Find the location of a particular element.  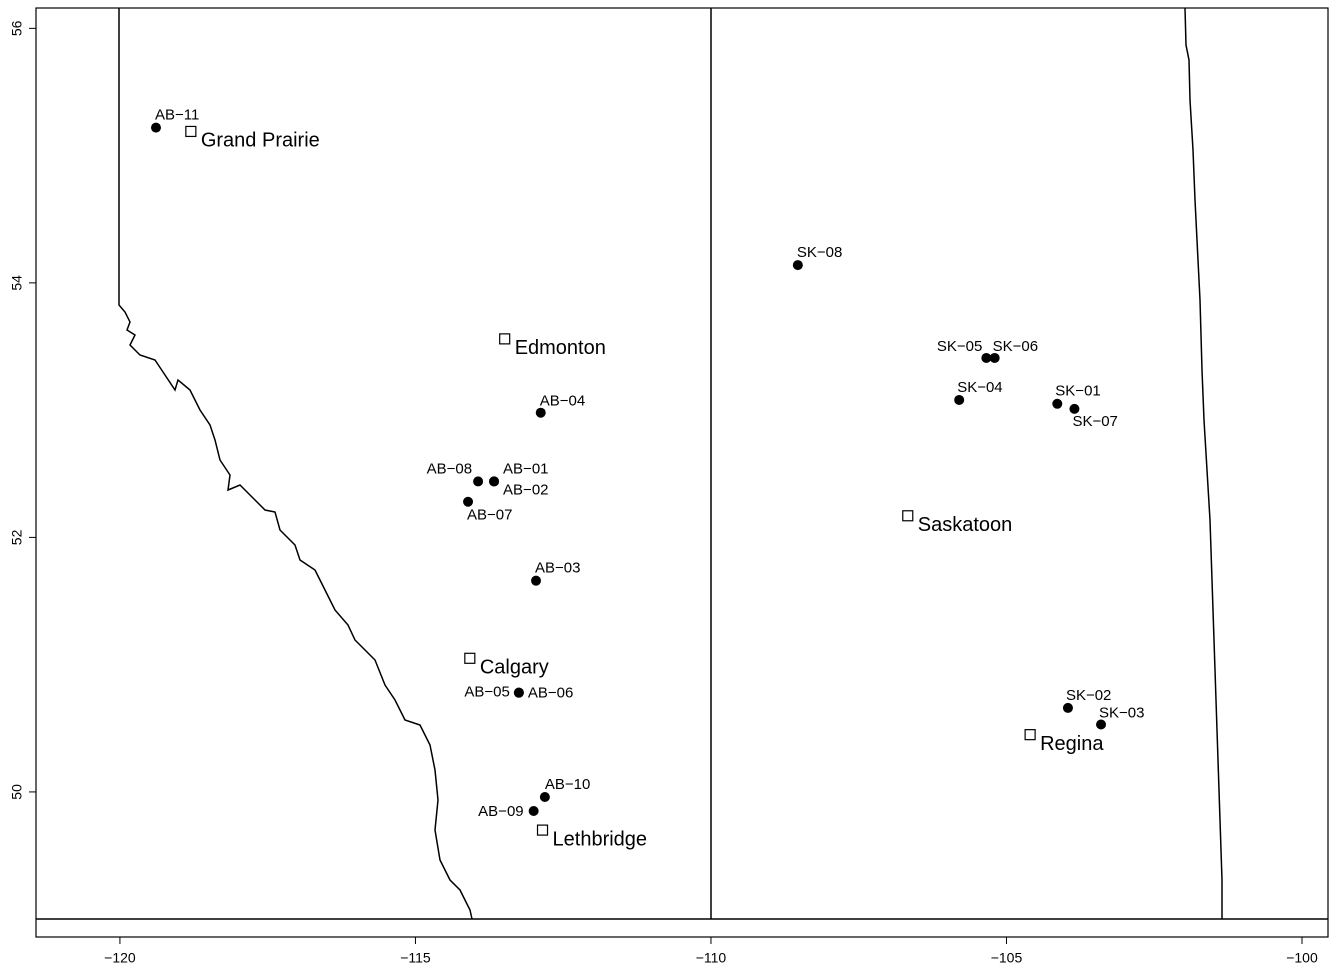

city-label: Saskatoon is located at coordinates (965, 525).